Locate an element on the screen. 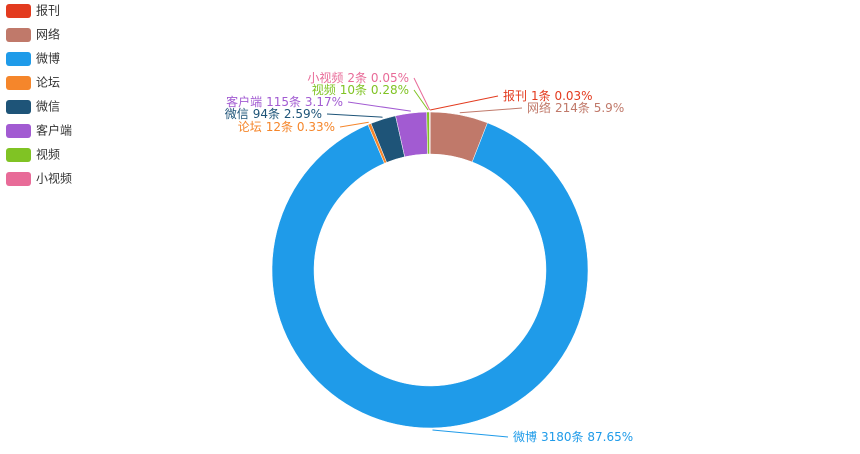  slice-label-name: 小视频 is located at coordinates (325, 77).